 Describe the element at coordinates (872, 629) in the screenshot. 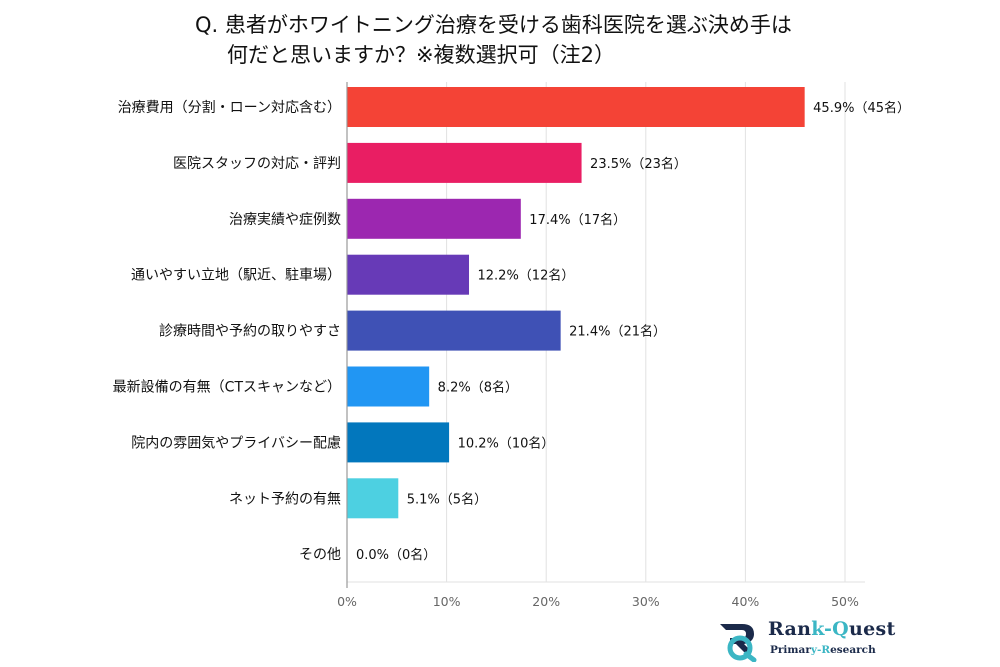

I see `brand-name-part: uest` at that location.